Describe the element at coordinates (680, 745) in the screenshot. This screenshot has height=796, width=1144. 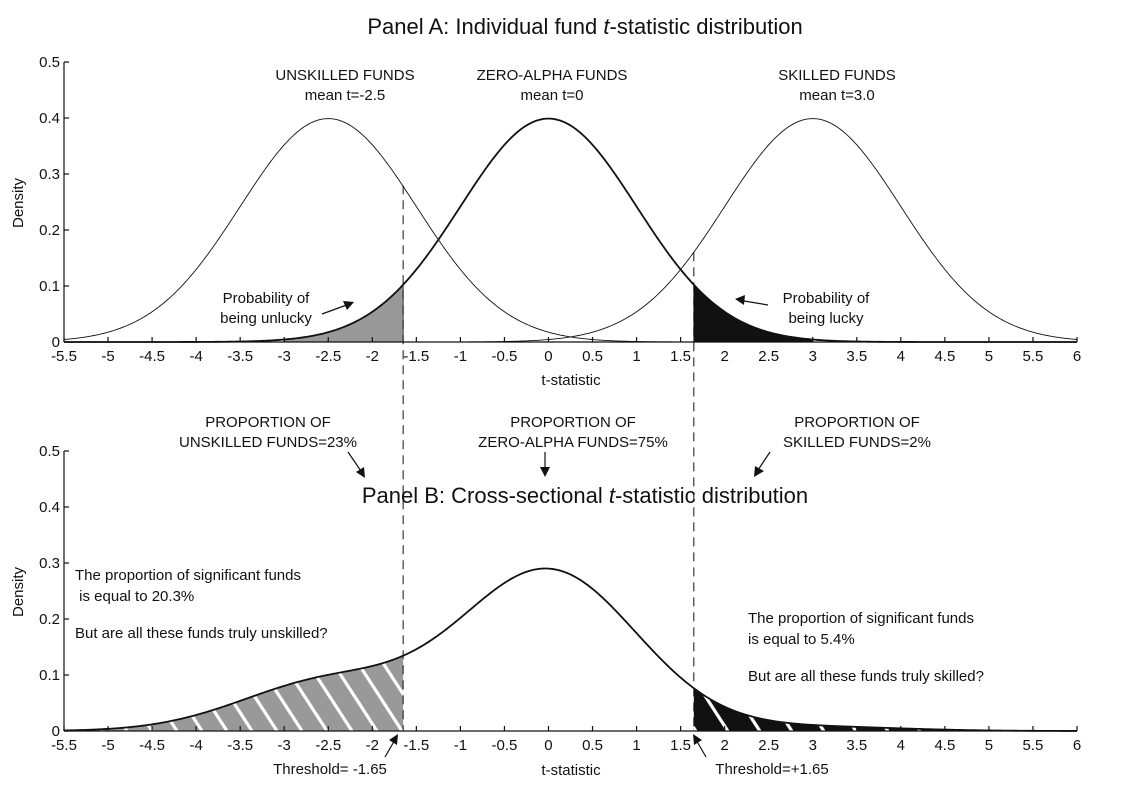
I see `panel-b-x-tick-label: 1.5` at that location.